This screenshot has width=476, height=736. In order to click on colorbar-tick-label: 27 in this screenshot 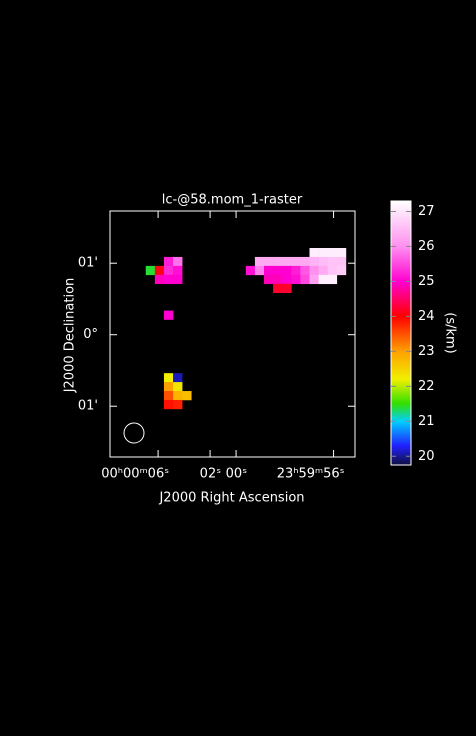, I will do `click(426, 211)`.